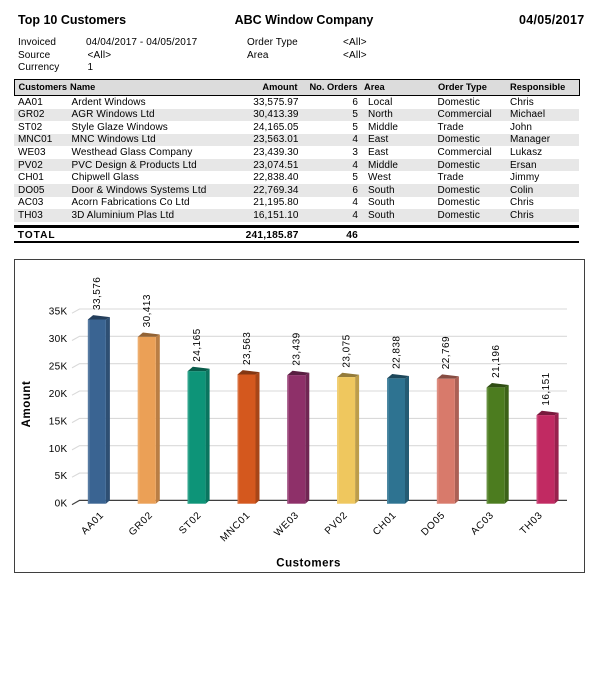 The image size is (600, 700). Describe the element at coordinates (546, 388) in the screenshot. I see `svg-text: 16,151` at that location.